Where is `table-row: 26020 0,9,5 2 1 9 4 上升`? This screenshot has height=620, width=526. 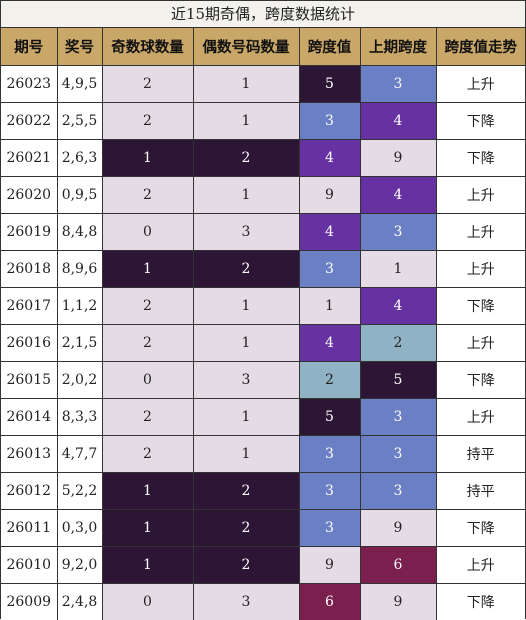 table-row: 26020 0,9,5 2 1 9 4 上升 is located at coordinates (263, 194).